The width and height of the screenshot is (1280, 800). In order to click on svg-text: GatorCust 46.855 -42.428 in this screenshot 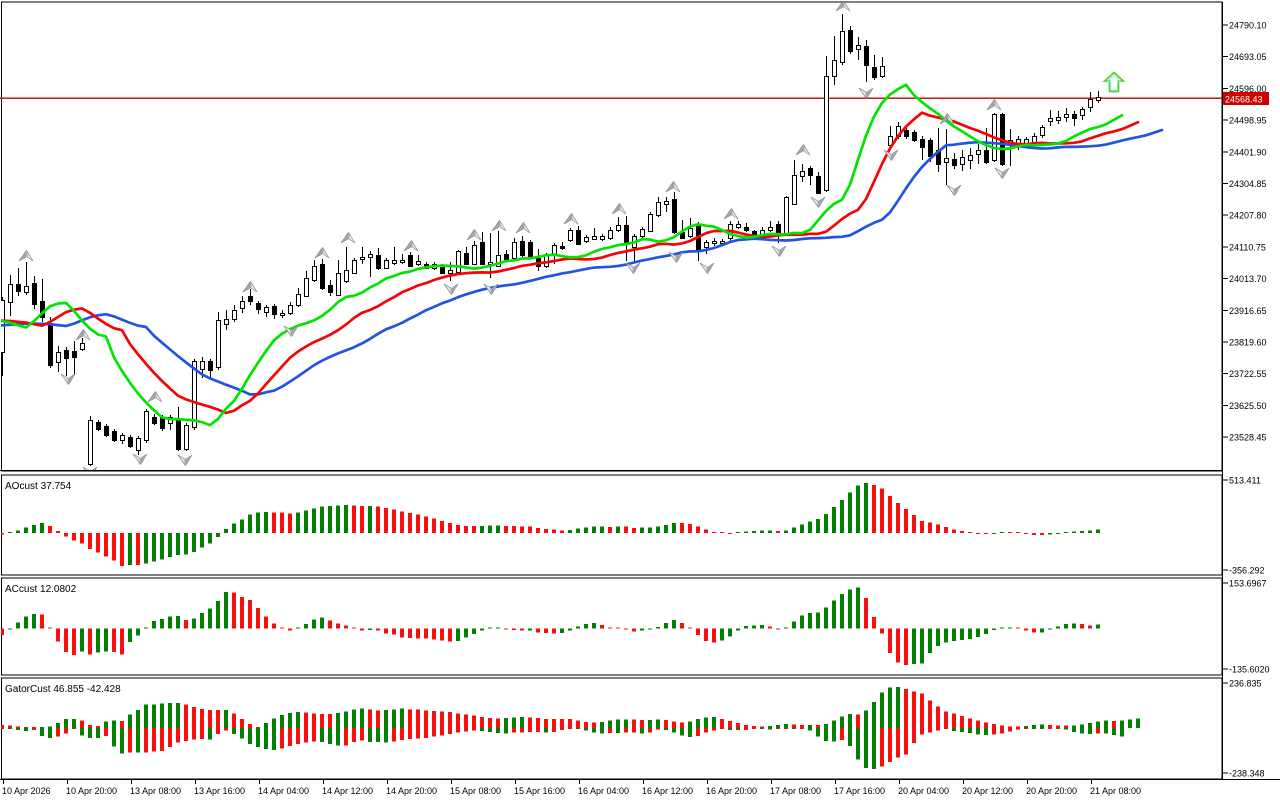, I will do `click(63, 689)`.